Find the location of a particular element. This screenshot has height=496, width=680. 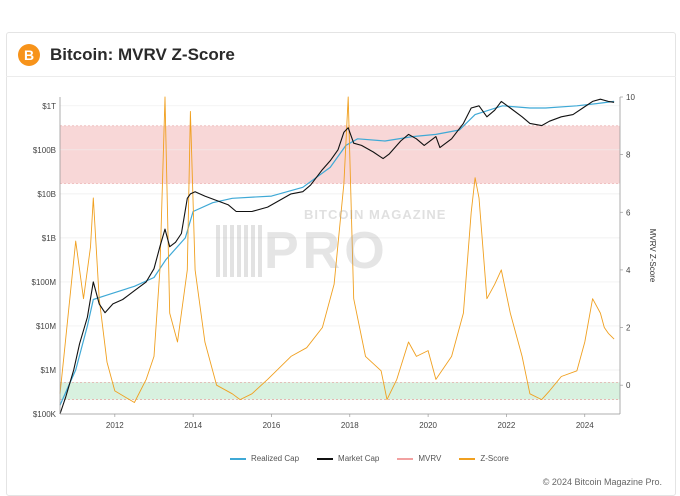

x-tick-label: 2016 is located at coordinates (272, 425).